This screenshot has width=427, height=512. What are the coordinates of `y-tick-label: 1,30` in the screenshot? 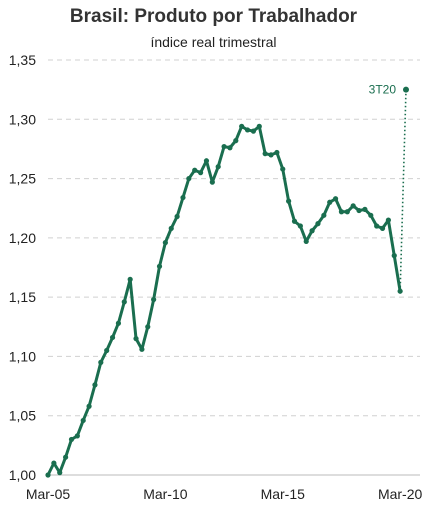 It's located at (22, 119).